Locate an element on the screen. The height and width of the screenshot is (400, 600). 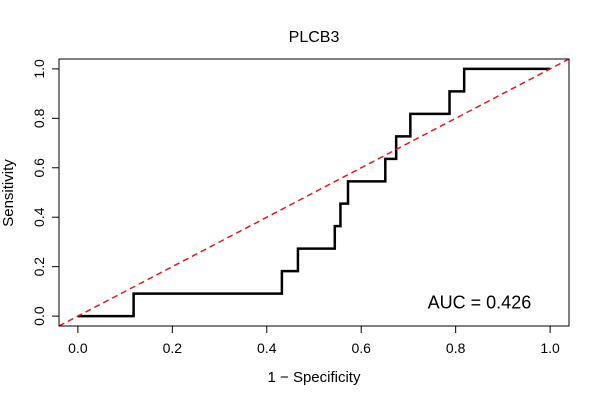
x-axis: 0.0 0.2 0.4 0.6 0.8 1.0 is located at coordinates (314, 340).